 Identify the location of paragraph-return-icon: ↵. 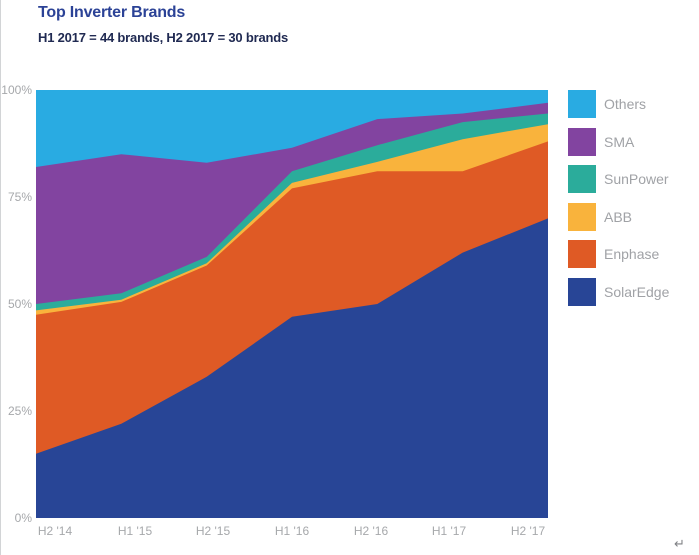
(679, 543).